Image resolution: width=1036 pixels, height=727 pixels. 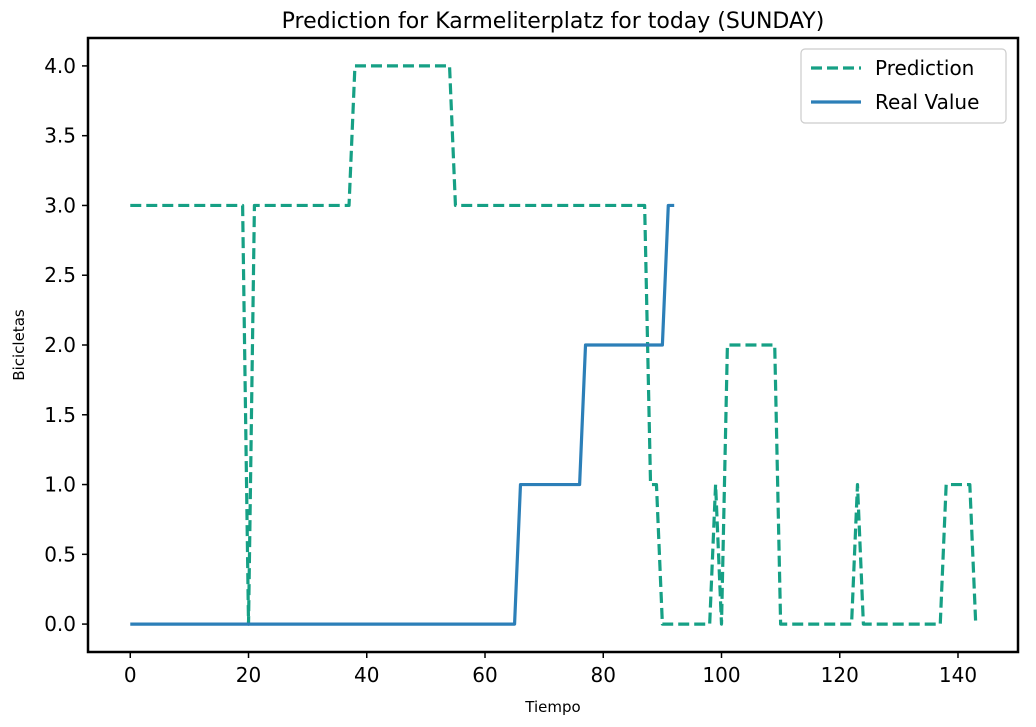 I want to click on y-tick-label: 2.0, so click(x=60, y=345).